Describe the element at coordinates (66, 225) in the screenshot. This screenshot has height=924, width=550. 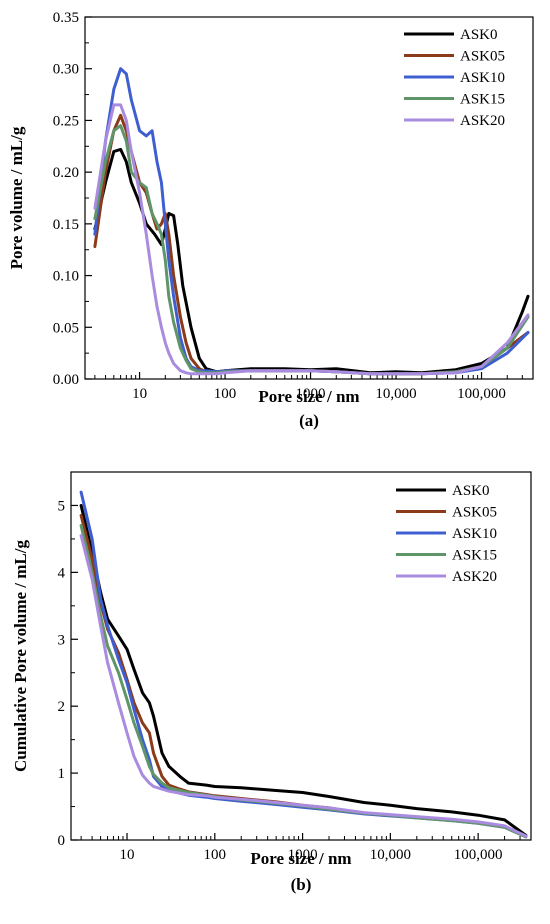
I see `y-tick-label: 0.15` at that location.